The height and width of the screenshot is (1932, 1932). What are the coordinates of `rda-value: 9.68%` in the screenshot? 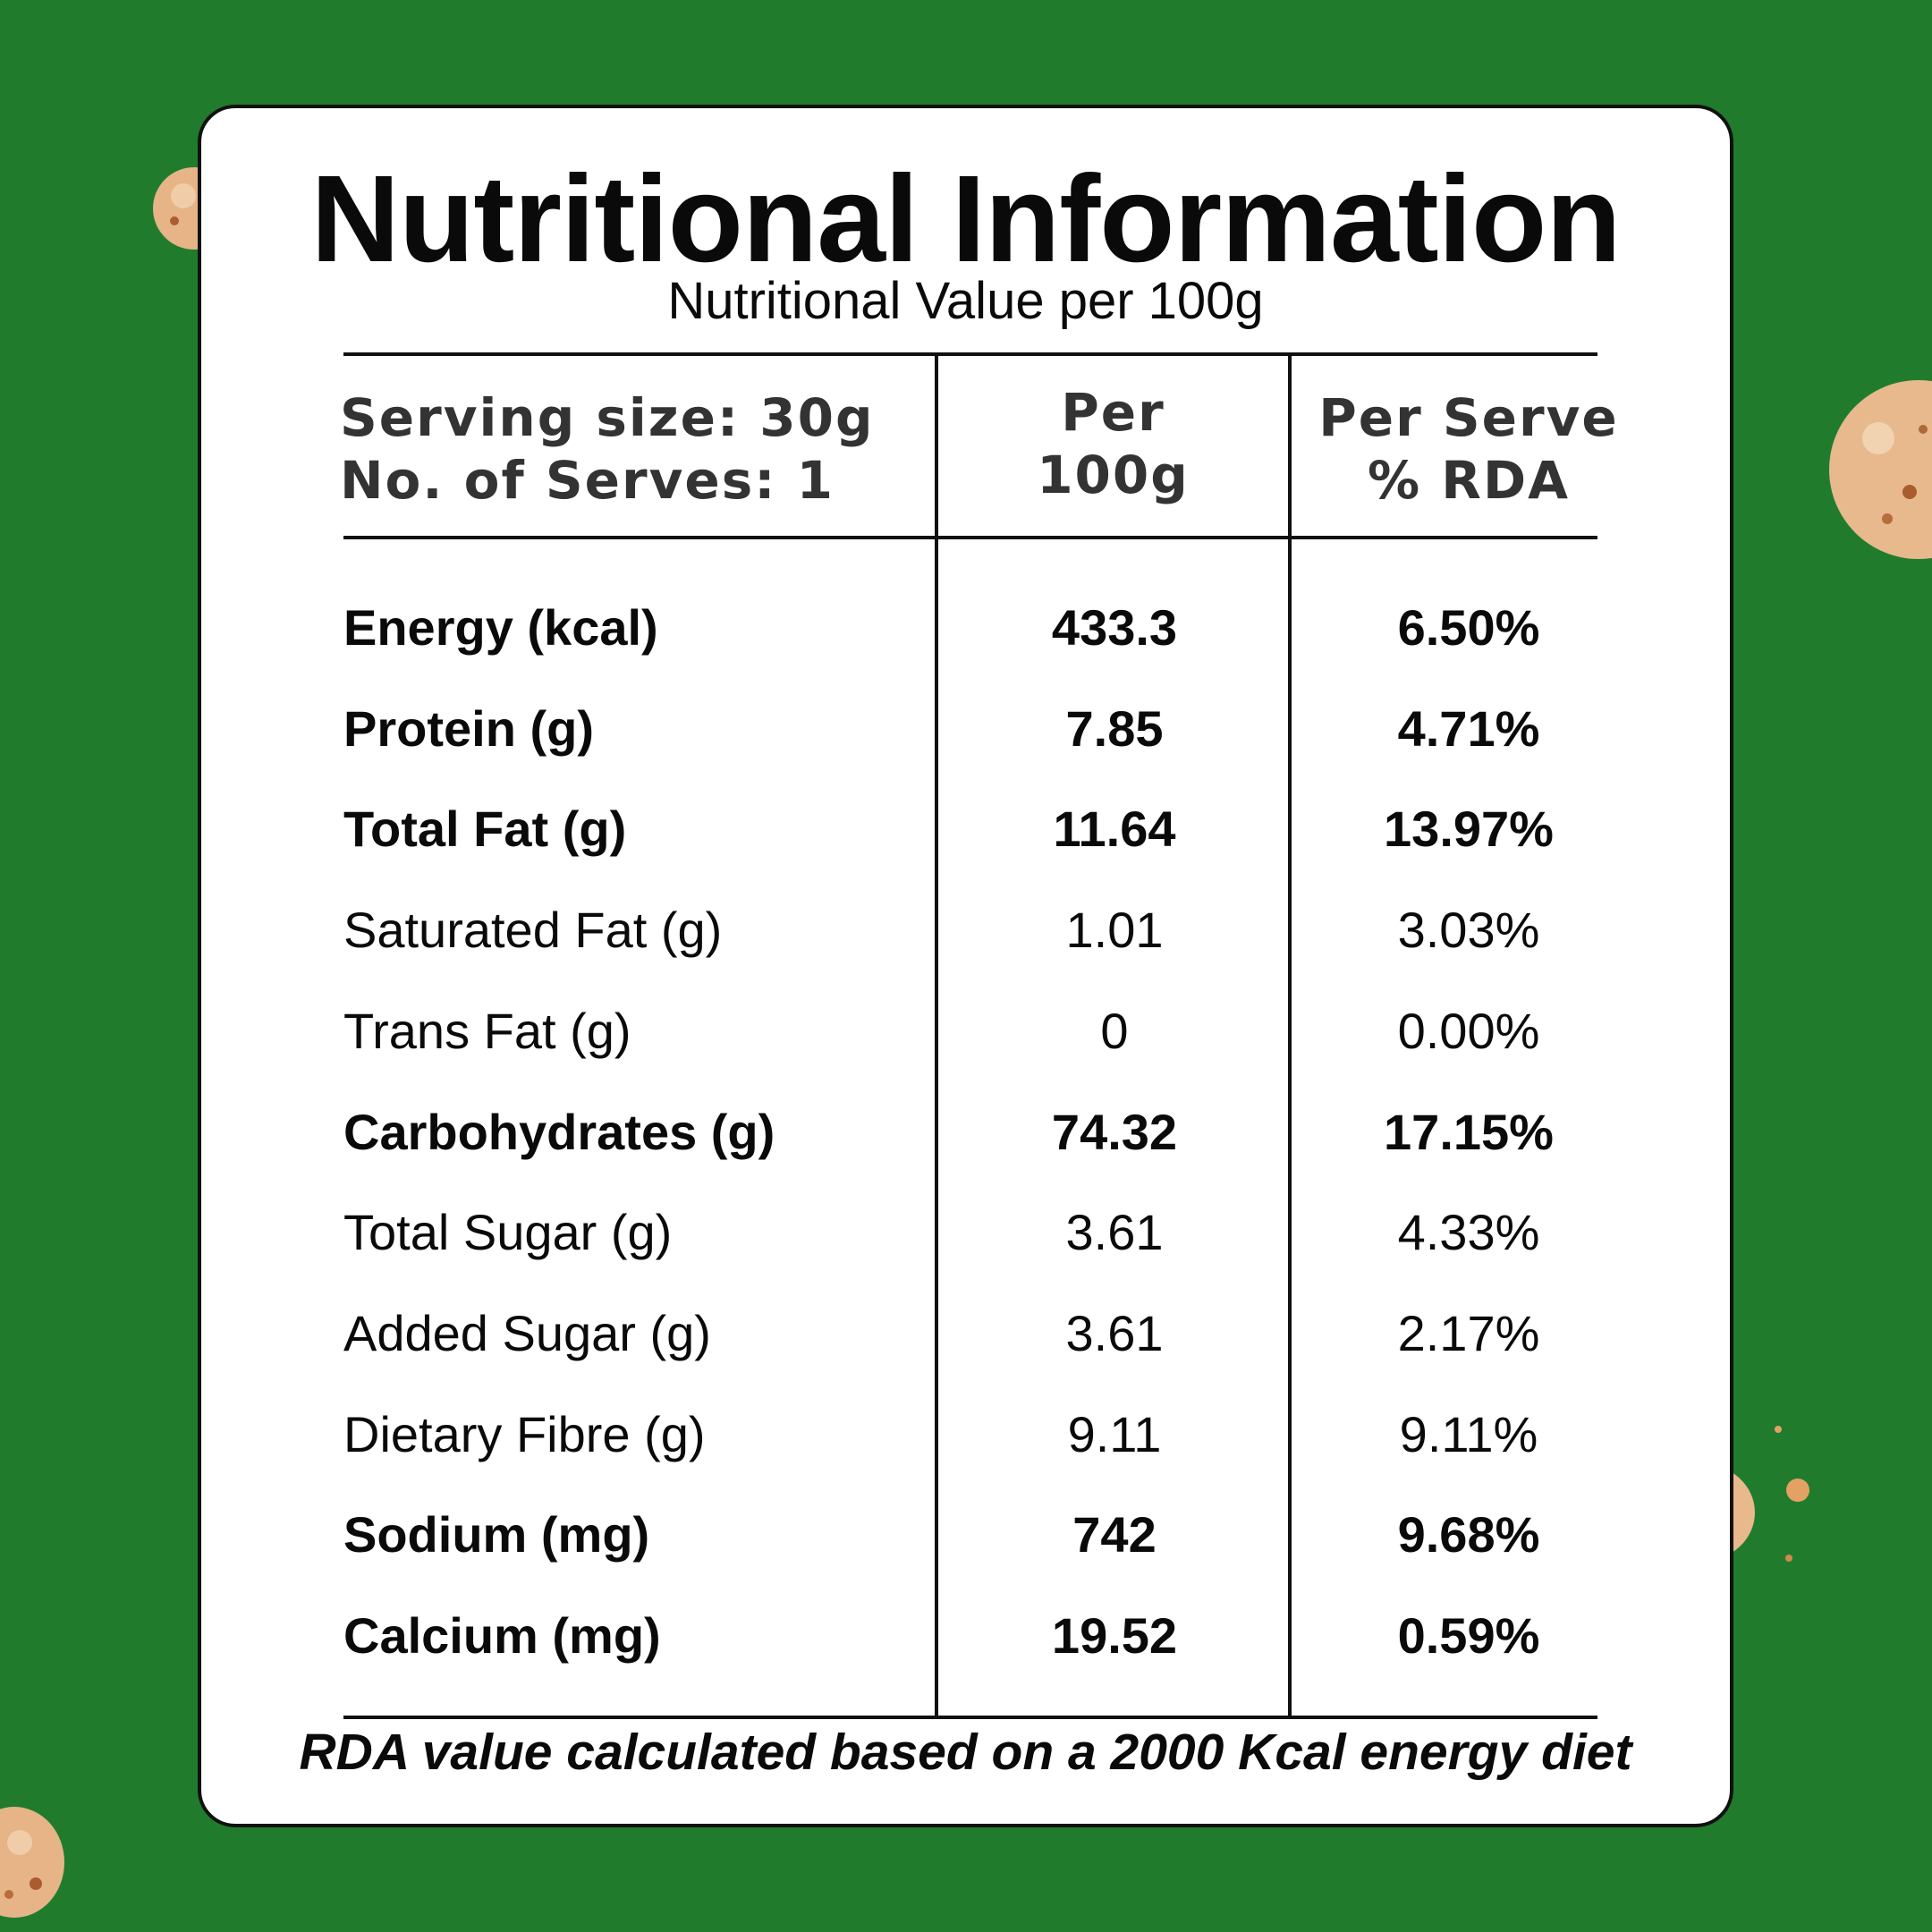 It's located at (1468, 1534).